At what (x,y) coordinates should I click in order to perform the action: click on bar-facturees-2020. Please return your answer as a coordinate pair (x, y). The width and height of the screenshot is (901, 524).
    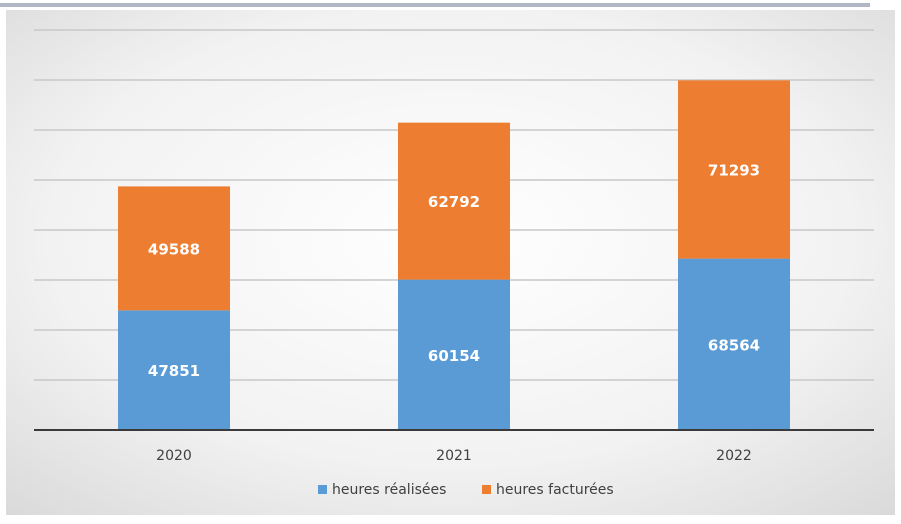
    Looking at the image, I should click on (174, 248).